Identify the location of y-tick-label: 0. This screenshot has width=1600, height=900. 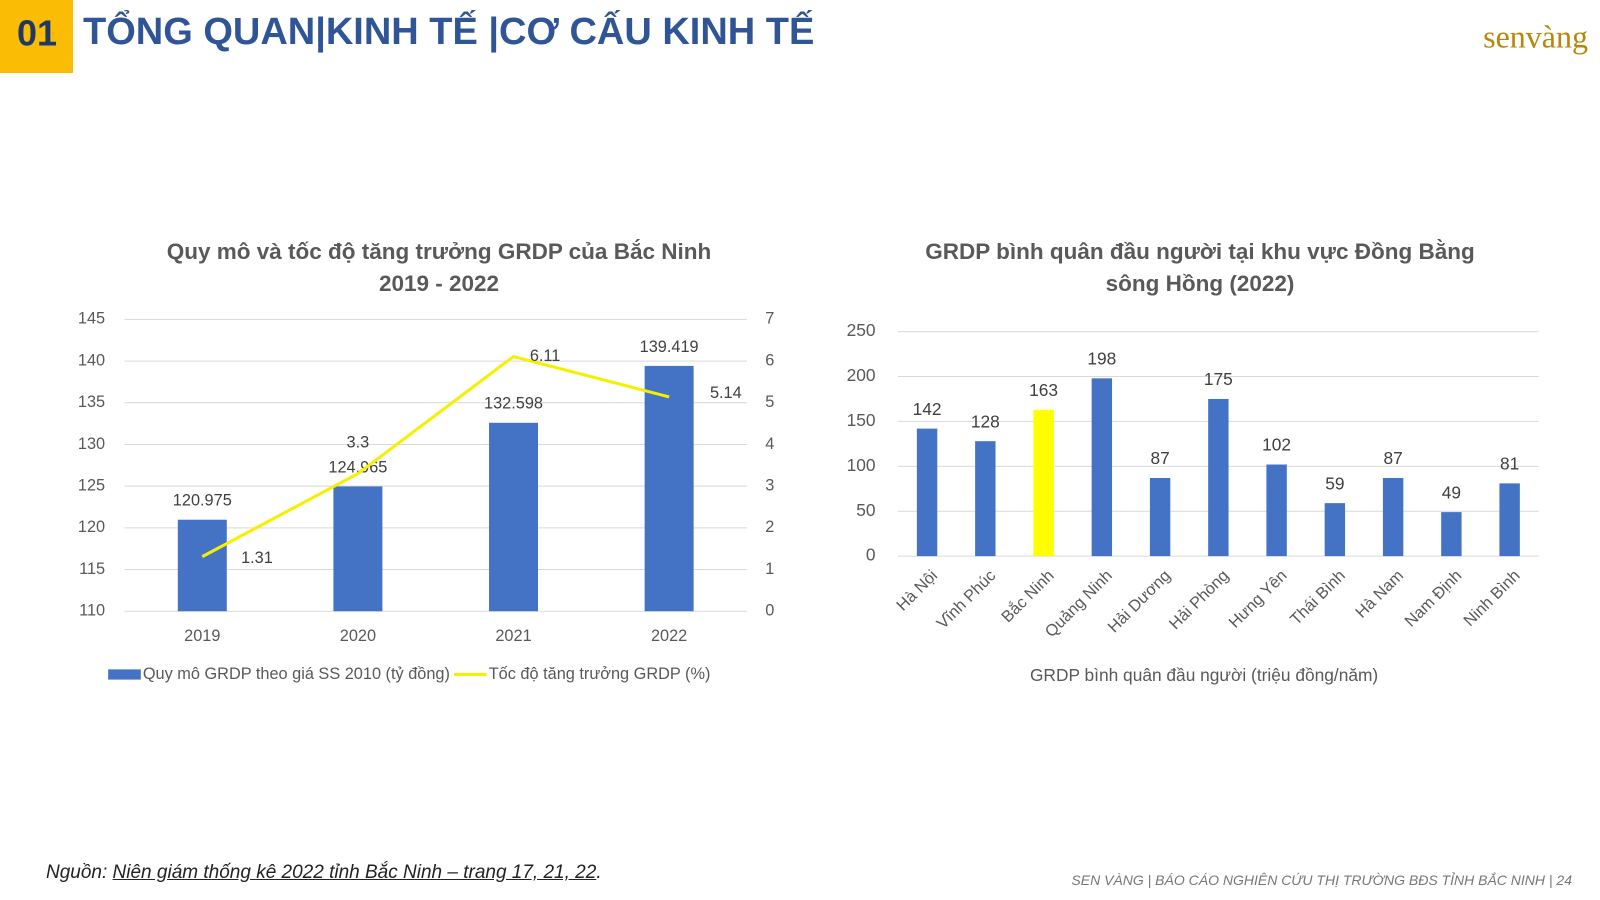
(871, 555).